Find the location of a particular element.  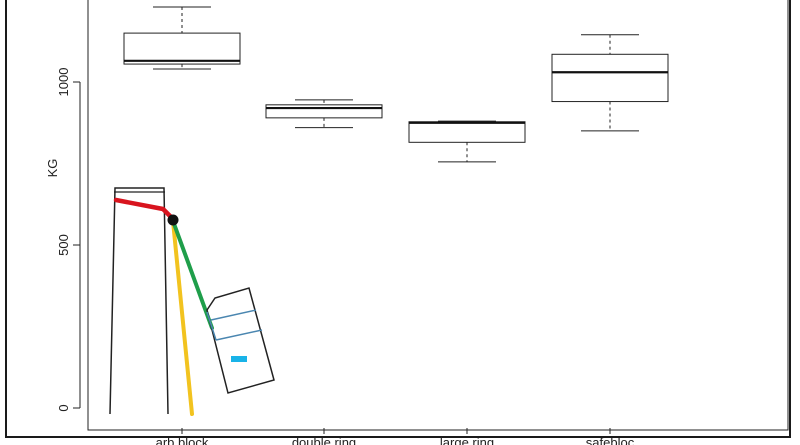

x-tick-label: safebloc is located at coordinates (610, 440).